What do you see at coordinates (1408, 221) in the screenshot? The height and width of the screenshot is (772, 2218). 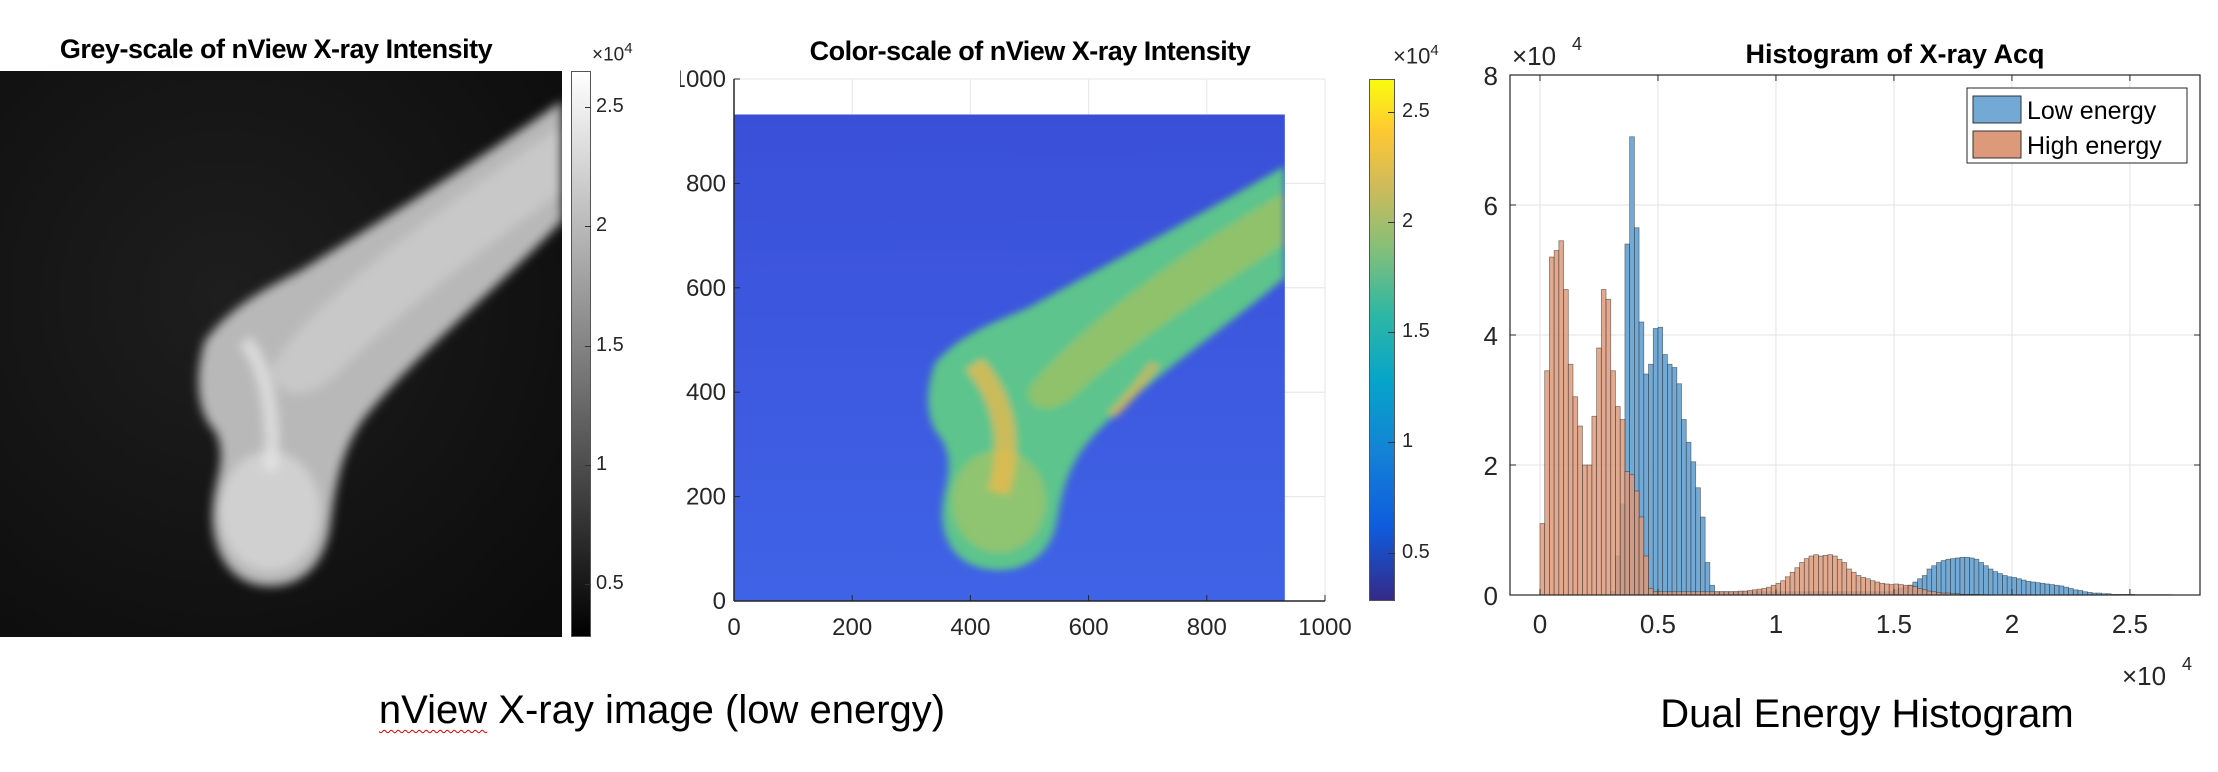 I see `colorbar-tick-label: 2` at bounding box center [1408, 221].